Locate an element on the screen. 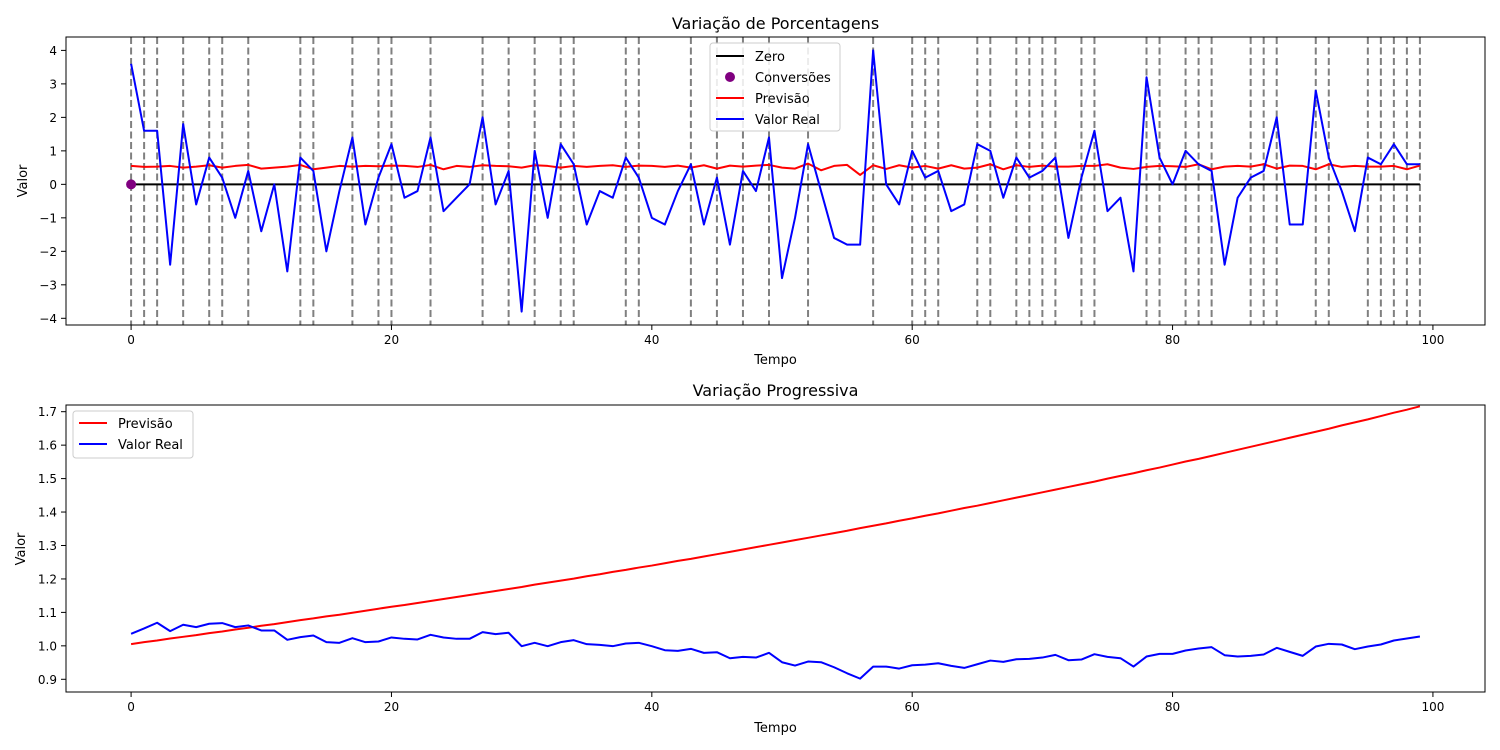  top-legend-item-zero: Zero is located at coordinates (750, 57).